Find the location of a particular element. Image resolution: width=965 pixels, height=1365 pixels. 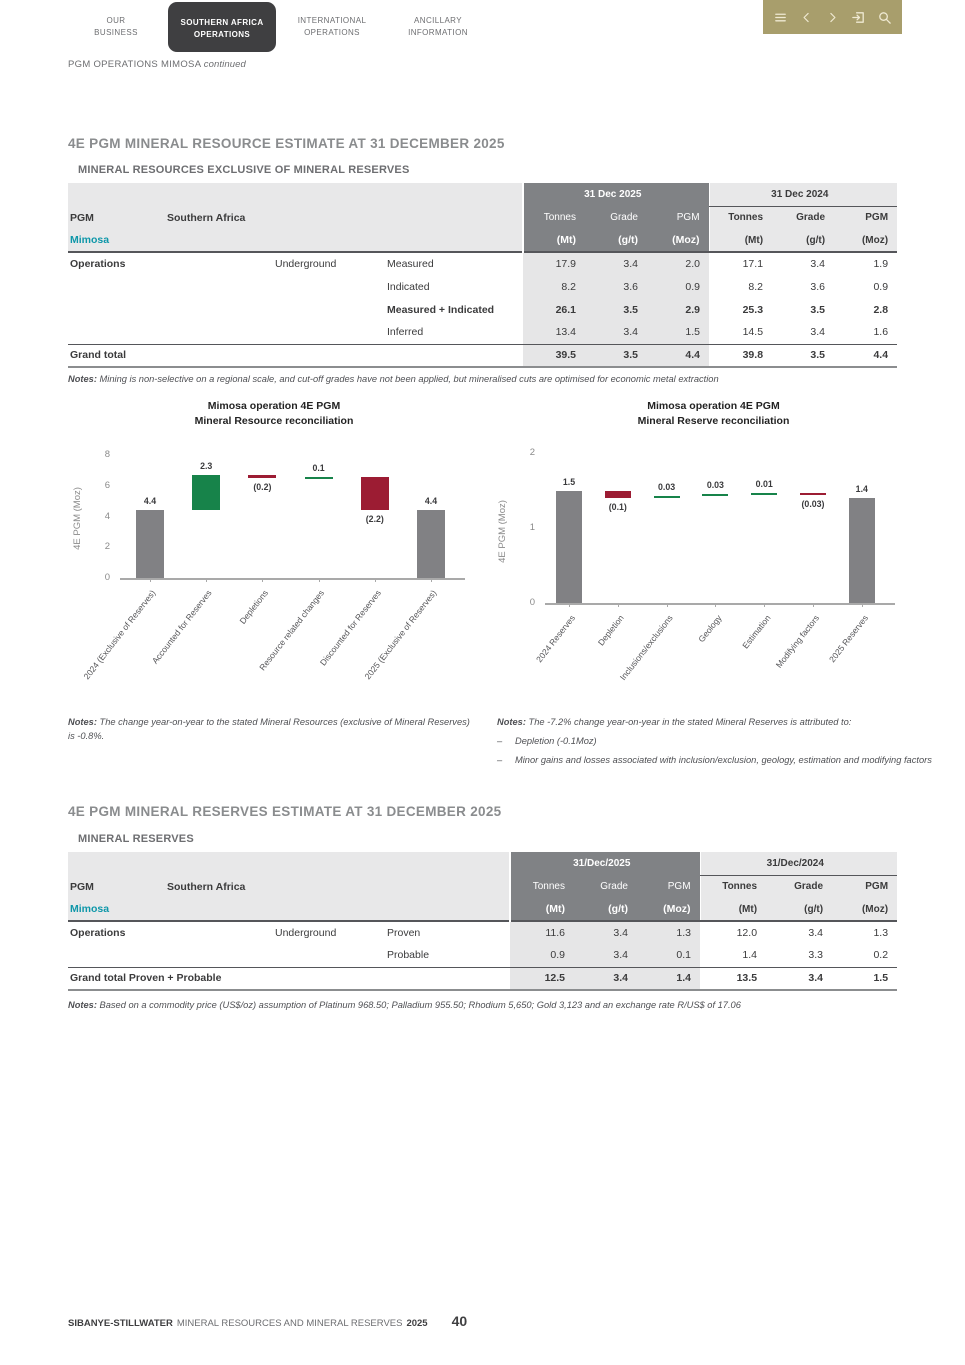

chart-title-line2: Mineral Resource reconciliation is located at coordinates (274, 421).